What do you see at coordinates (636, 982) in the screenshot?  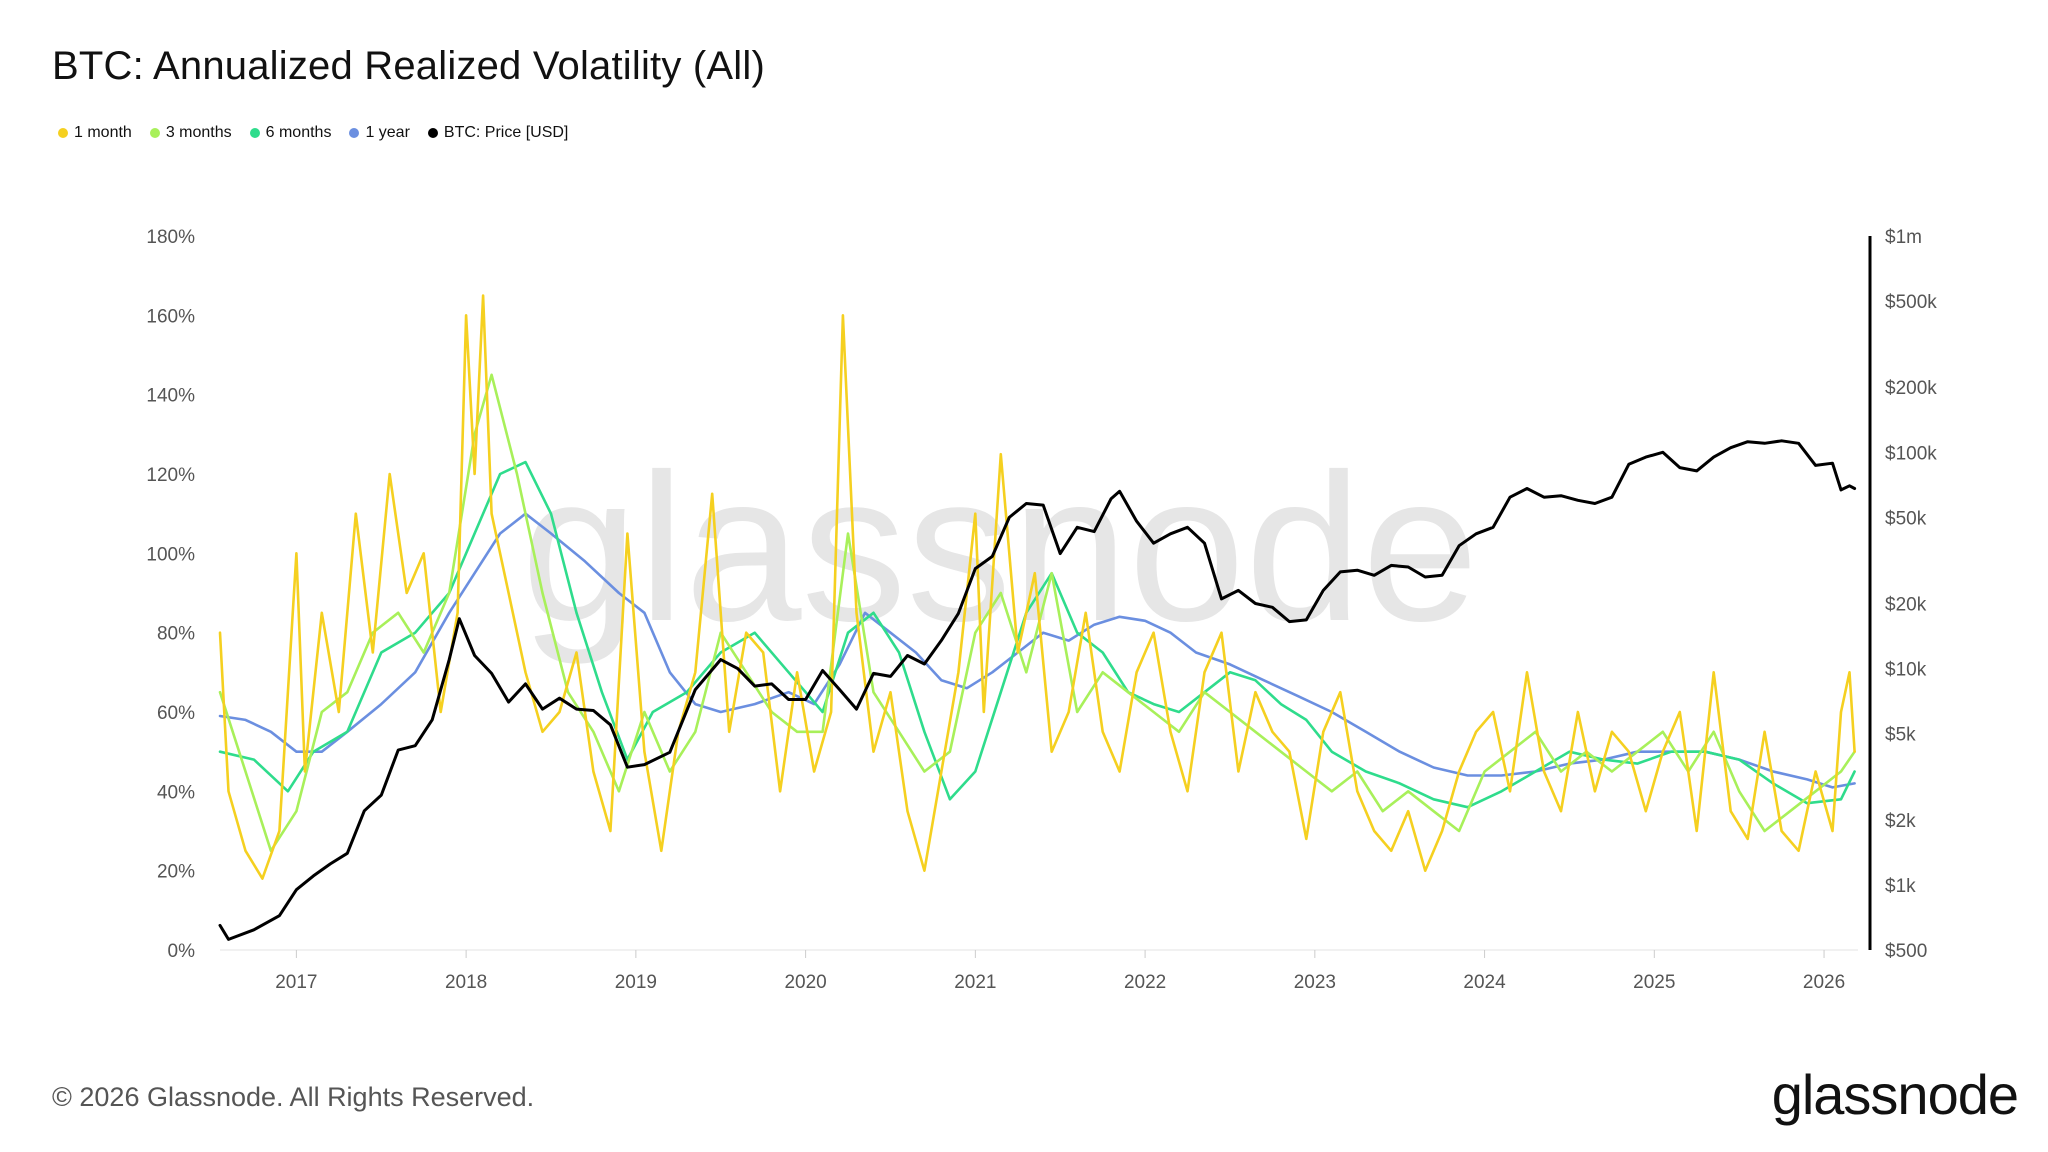 I see `x-tick-label: 2019` at bounding box center [636, 982].